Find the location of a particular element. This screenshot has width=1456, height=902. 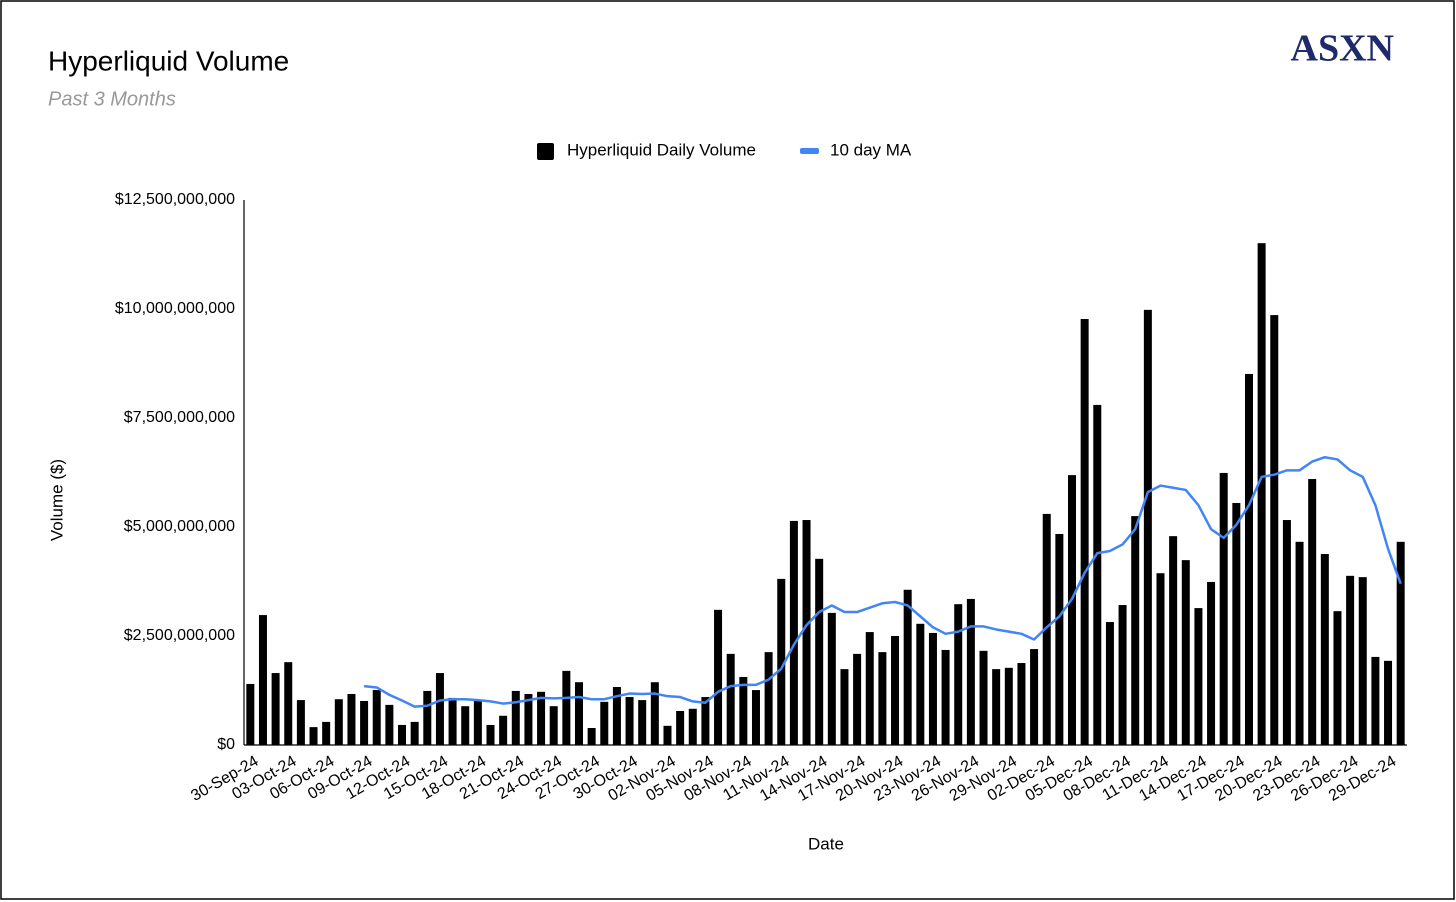

chart-subtitle: Past 3 Months is located at coordinates (112, 99).